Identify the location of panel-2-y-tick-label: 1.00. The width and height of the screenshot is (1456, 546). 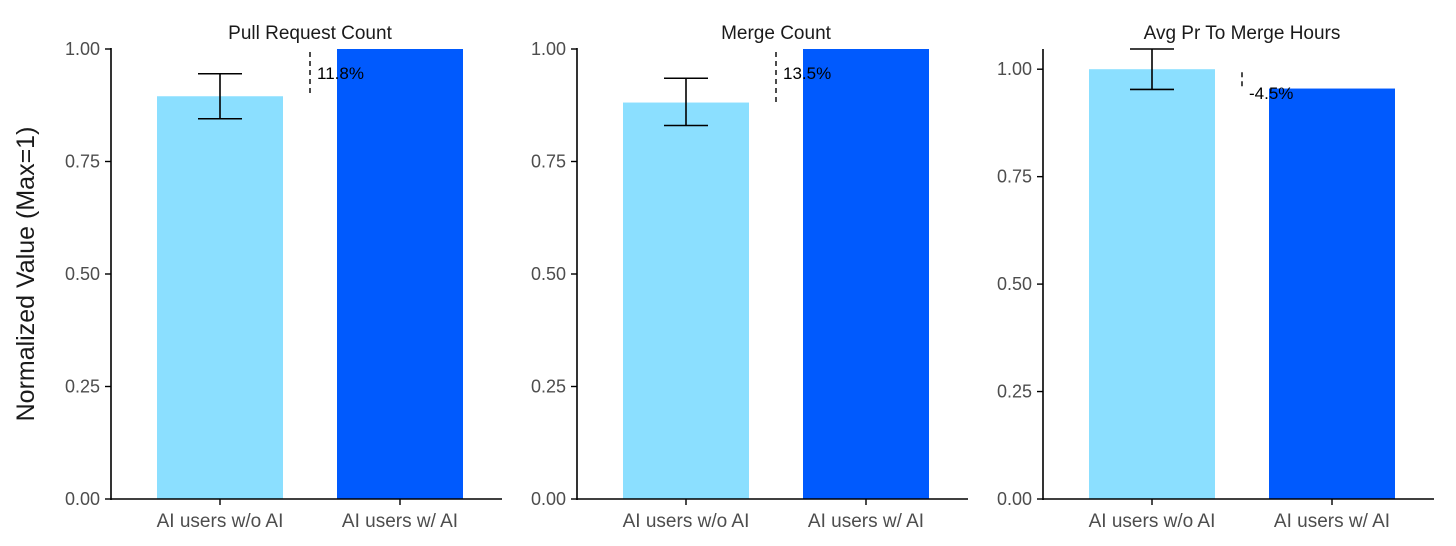
(548, 49).